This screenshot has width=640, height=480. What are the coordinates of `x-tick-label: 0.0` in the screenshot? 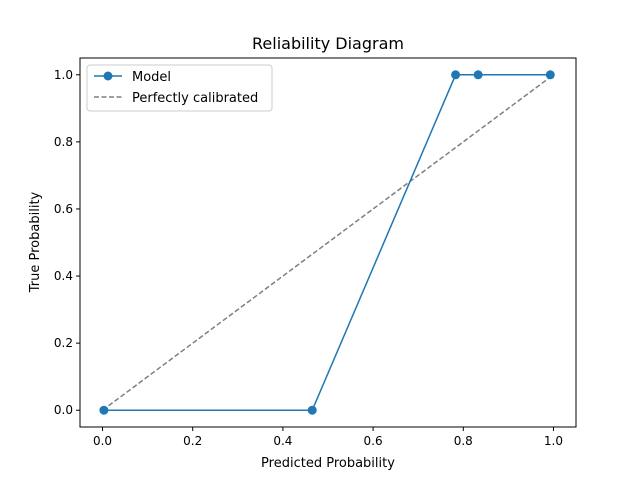 It's located at (102, 441).